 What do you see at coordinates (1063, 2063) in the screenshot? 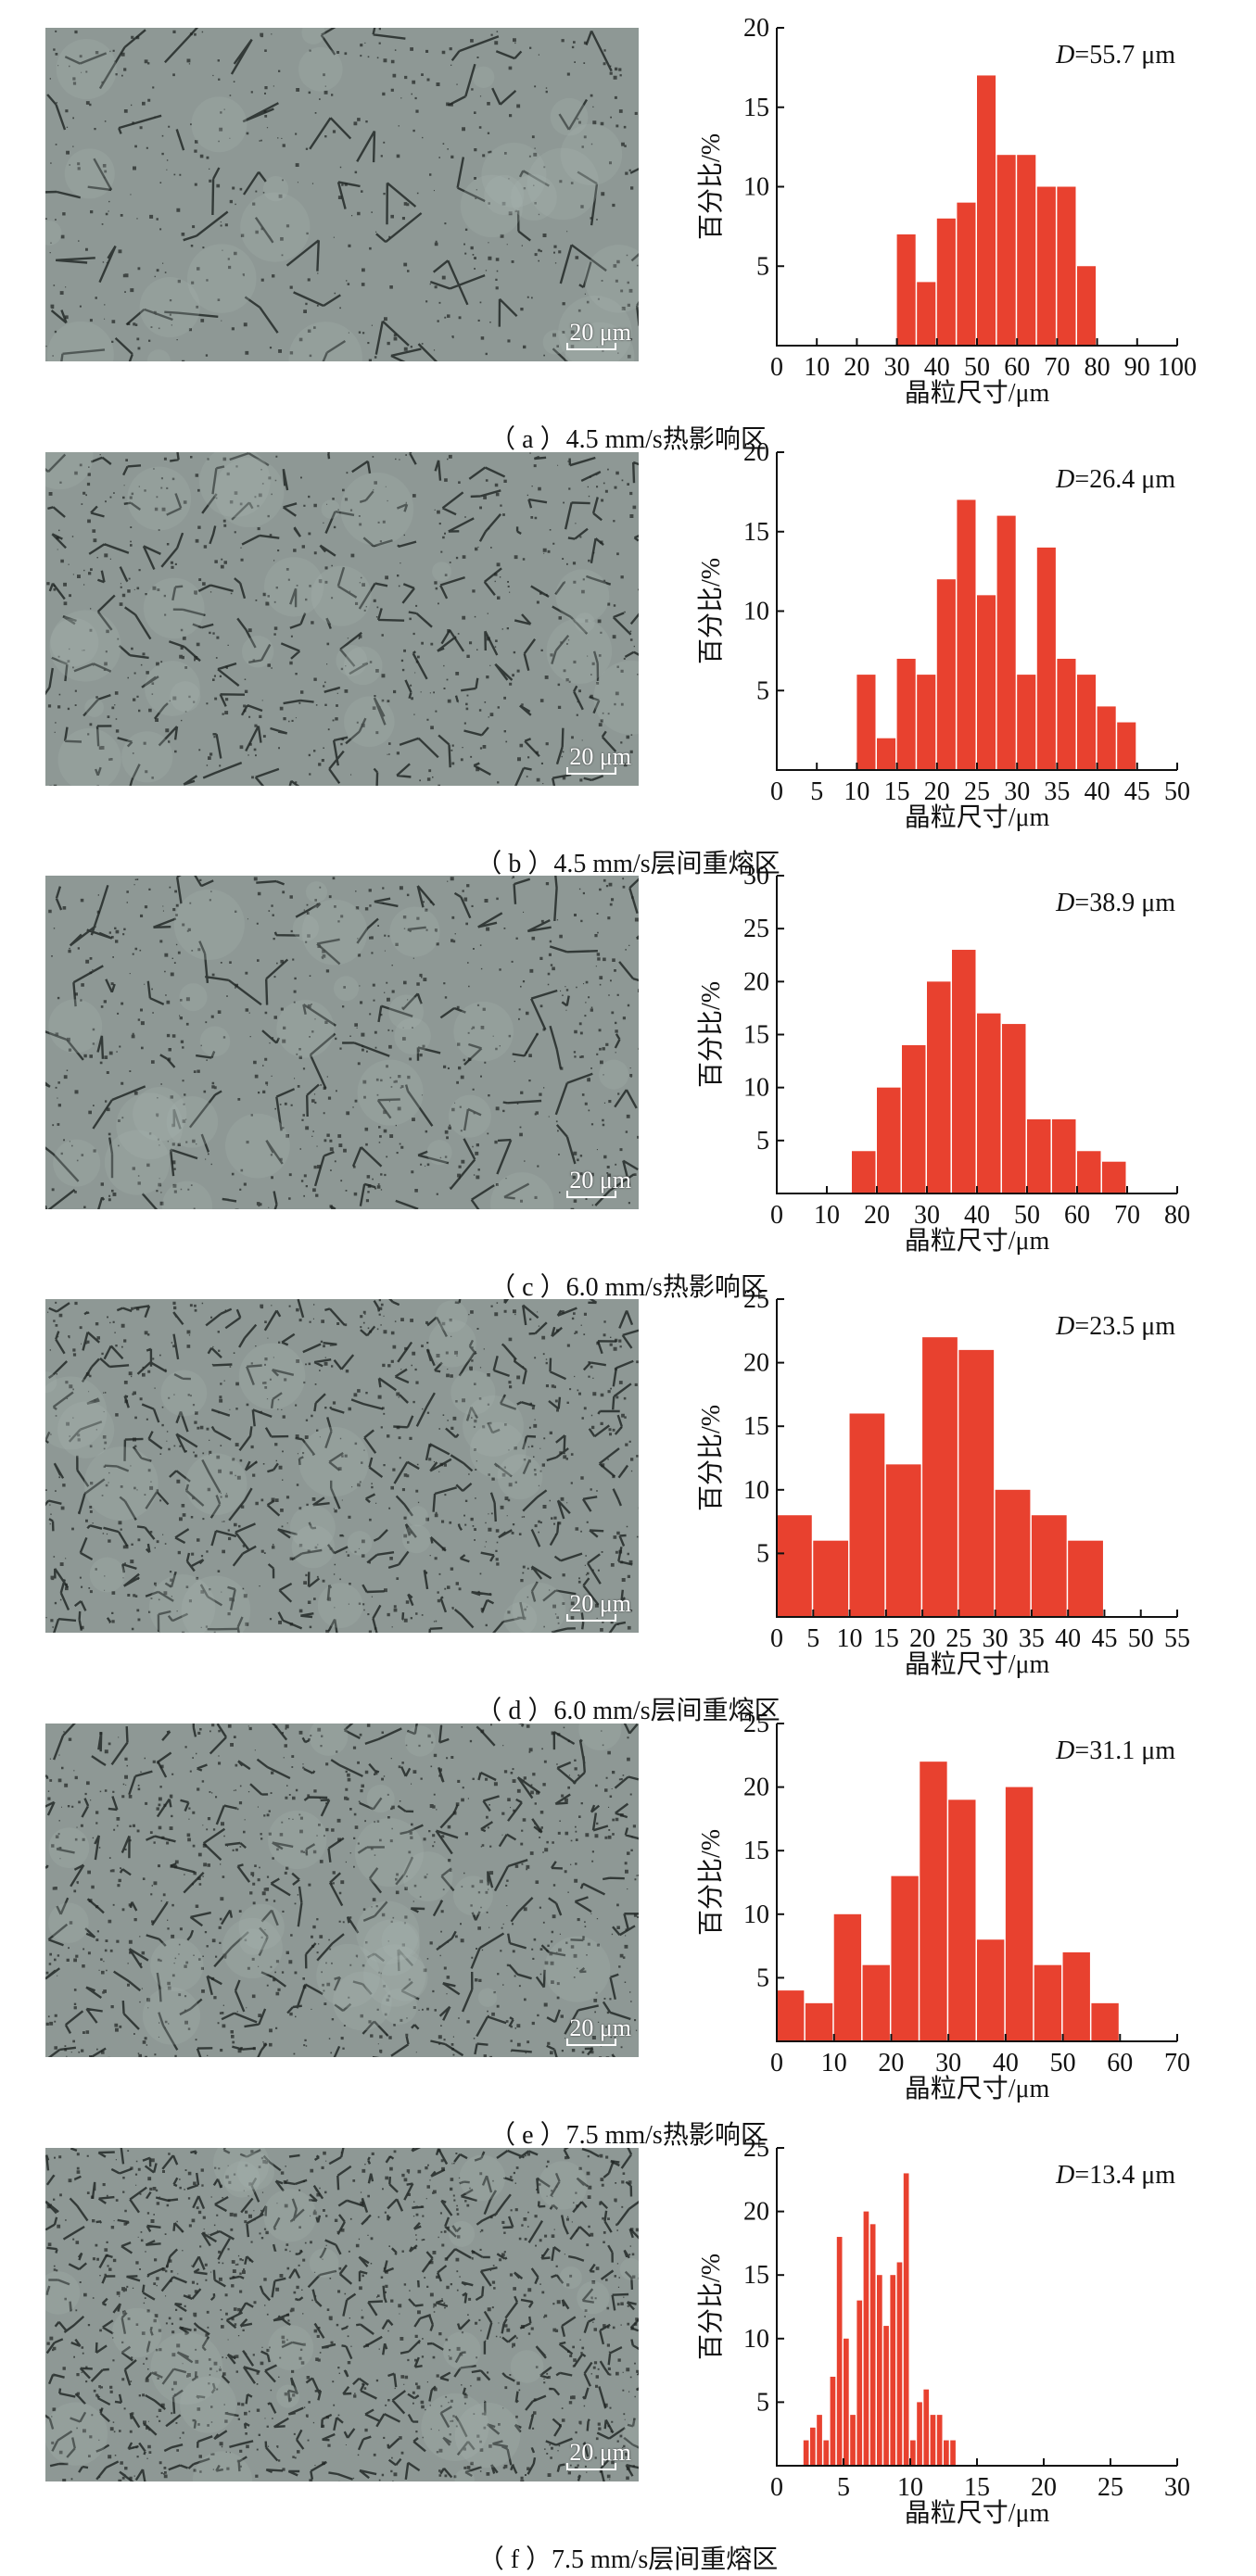
I see `x-tick-label: 50` at bounding box center [1063, 2063].